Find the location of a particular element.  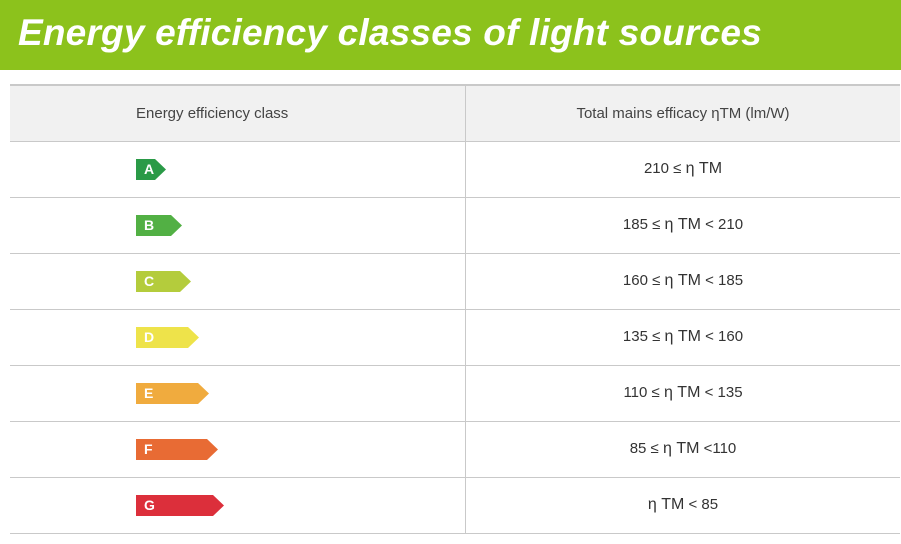

efficacy-range: 85 ≤ η TM <110 is located at coordinates (683, 449).